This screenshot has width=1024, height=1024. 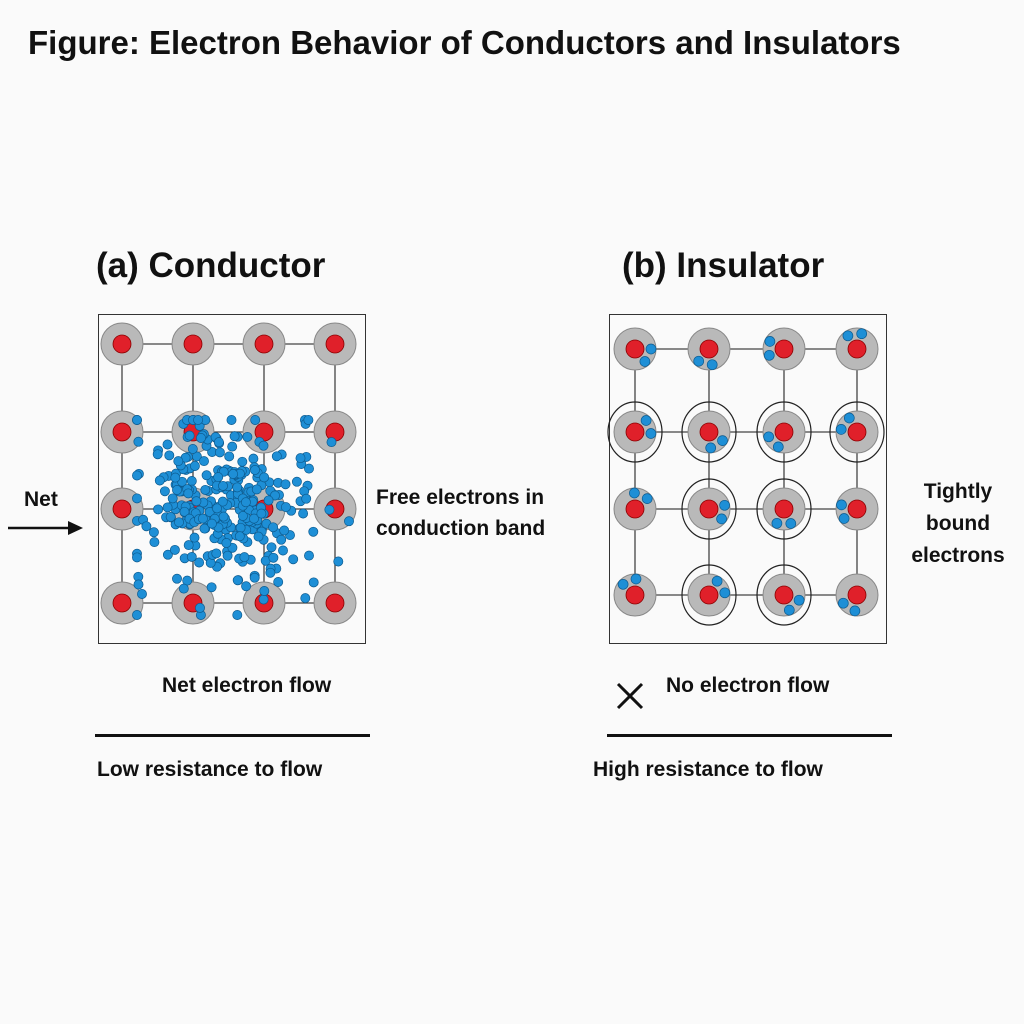 What do you see at coordinates (247, 685) in the screenshot?
I see `conductor-flow-label: Net electron flow` at bounding box center [247, 685].